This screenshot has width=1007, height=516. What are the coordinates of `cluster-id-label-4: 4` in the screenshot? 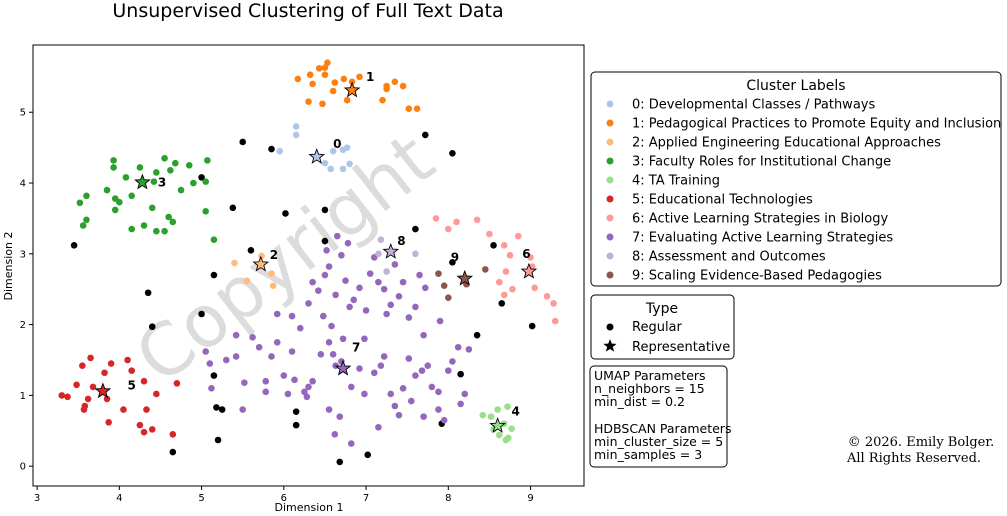 It's located at (516, 412).